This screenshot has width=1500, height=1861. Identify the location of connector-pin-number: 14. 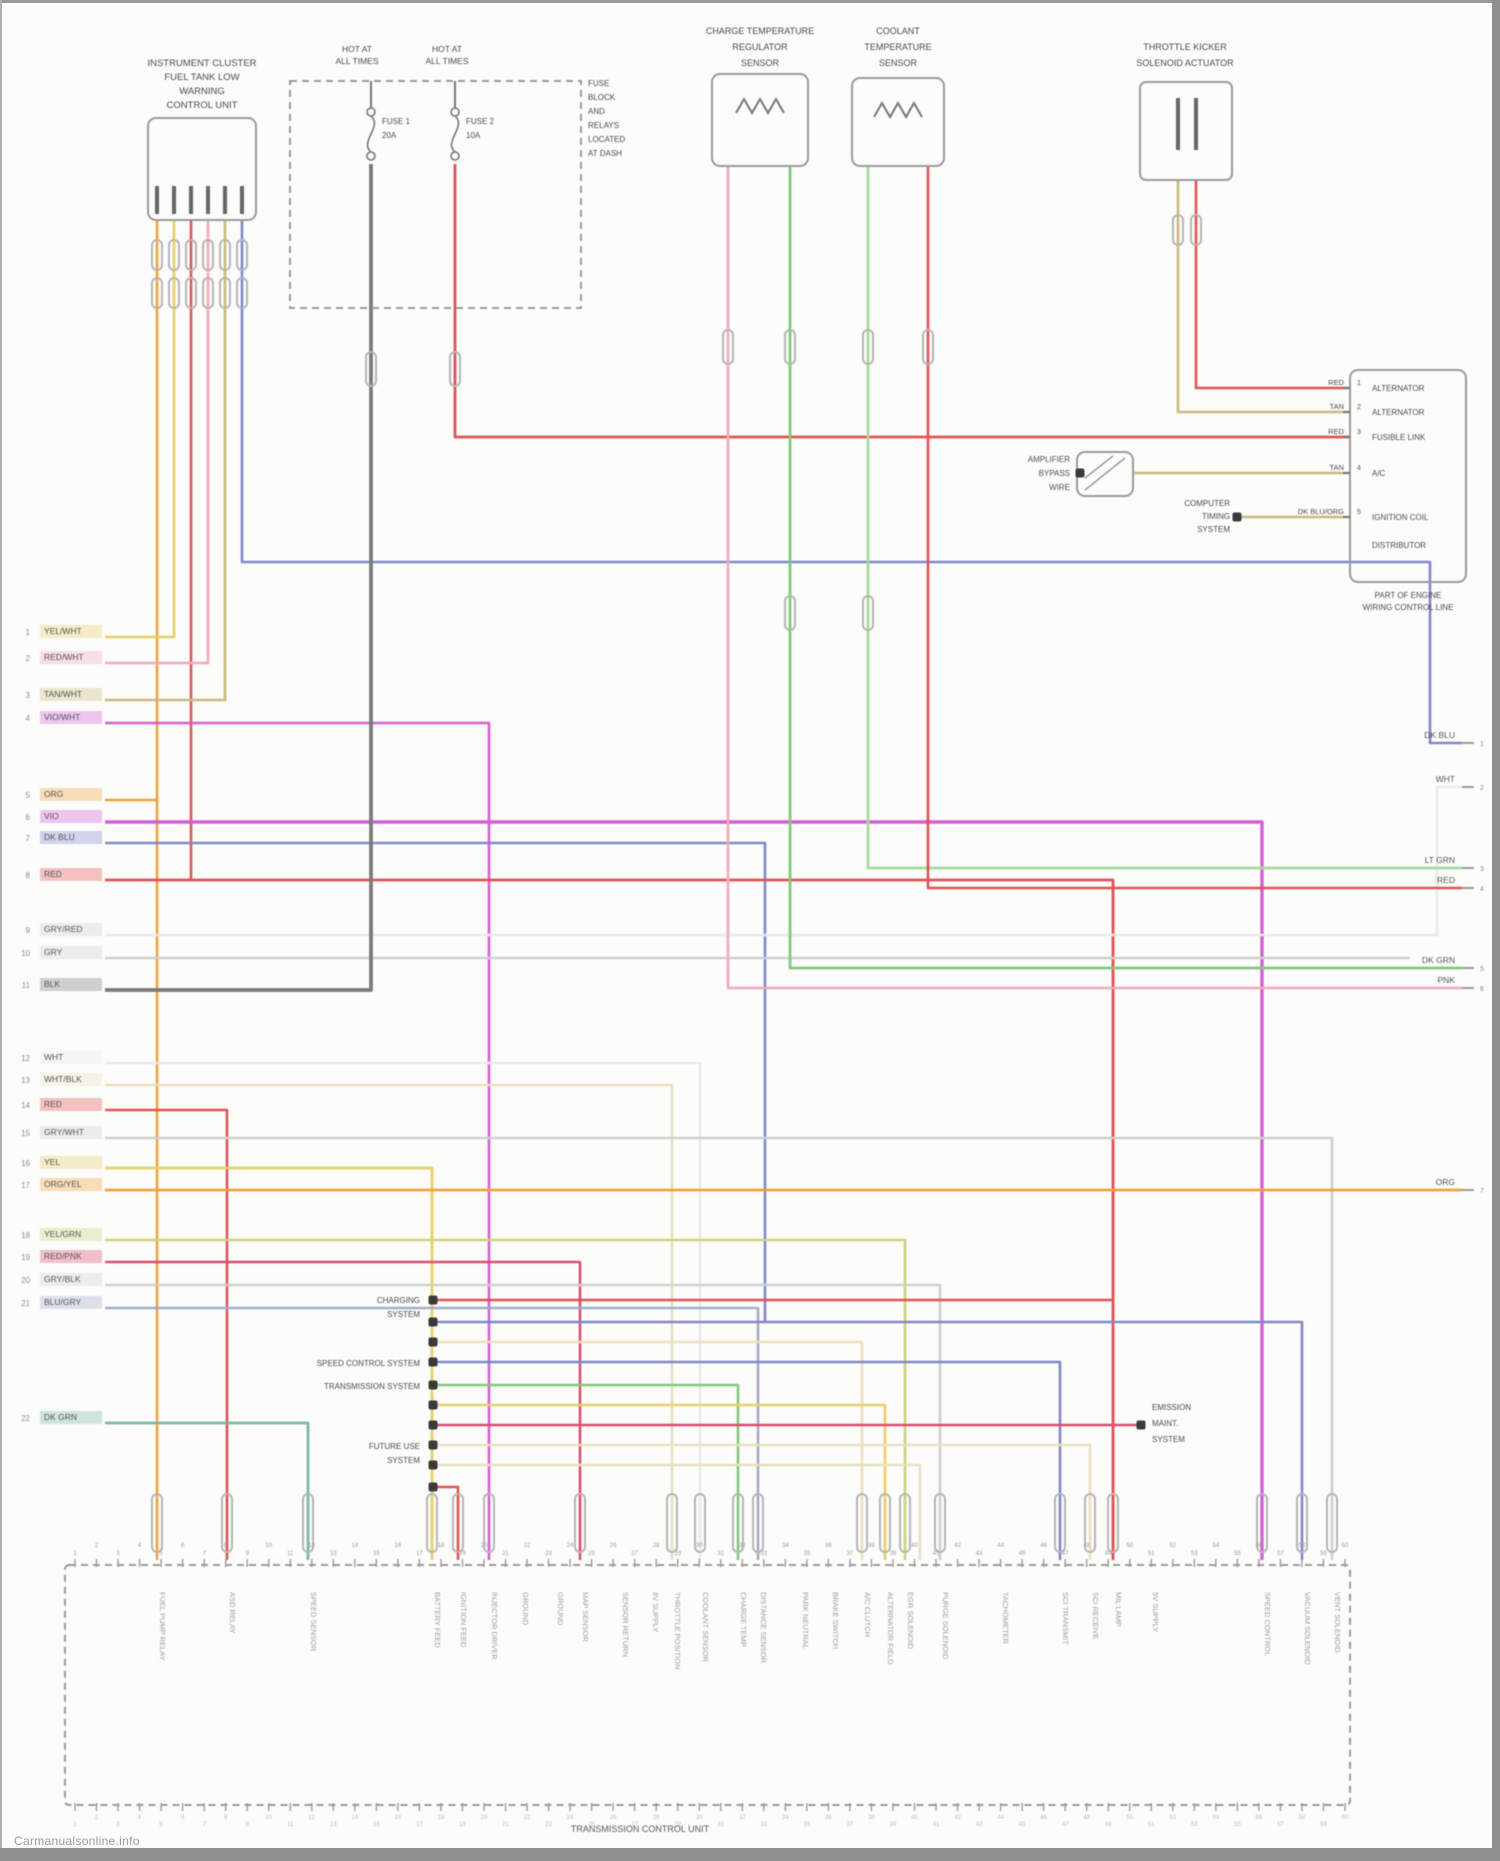
(354, 1546).